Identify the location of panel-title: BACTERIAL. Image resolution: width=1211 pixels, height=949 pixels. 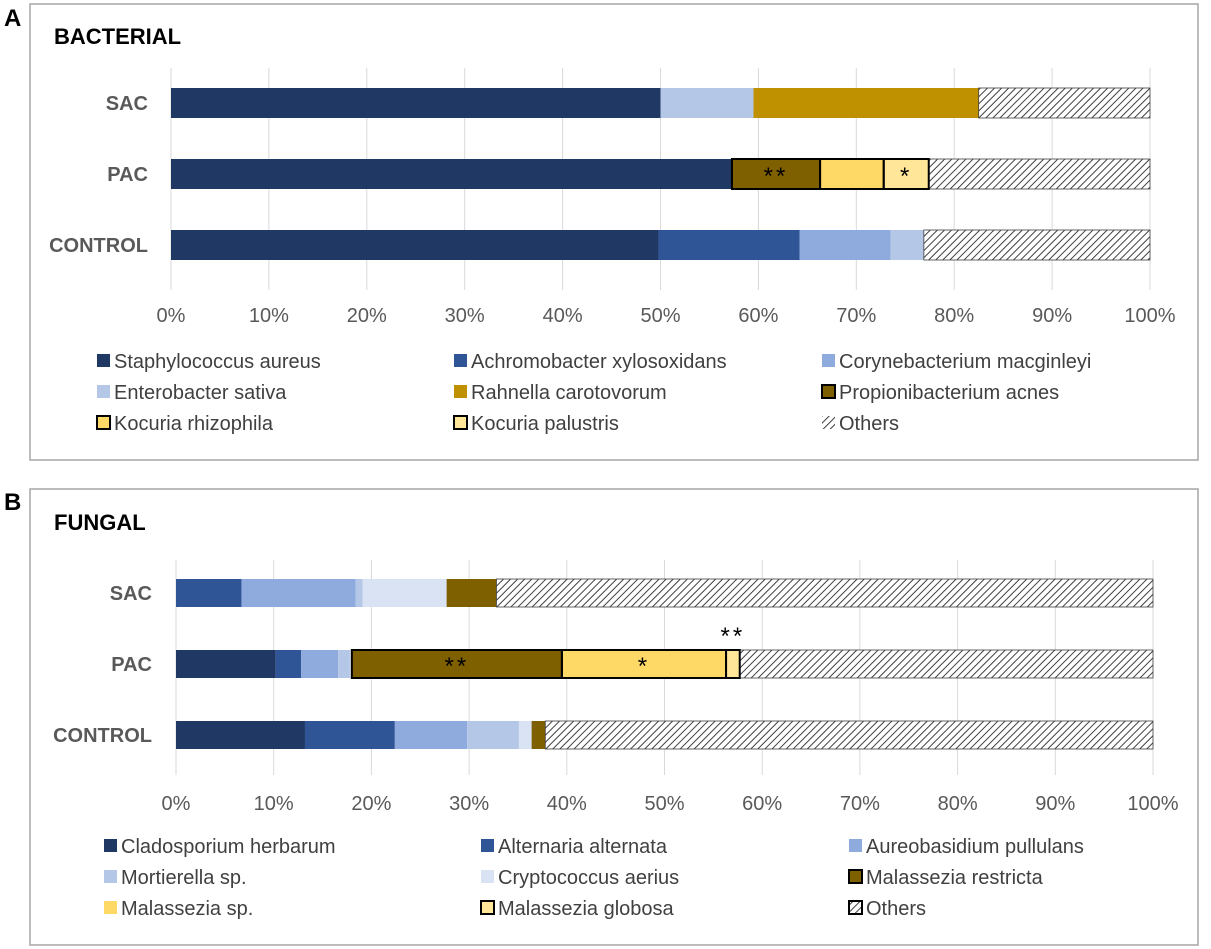
(117, 36).